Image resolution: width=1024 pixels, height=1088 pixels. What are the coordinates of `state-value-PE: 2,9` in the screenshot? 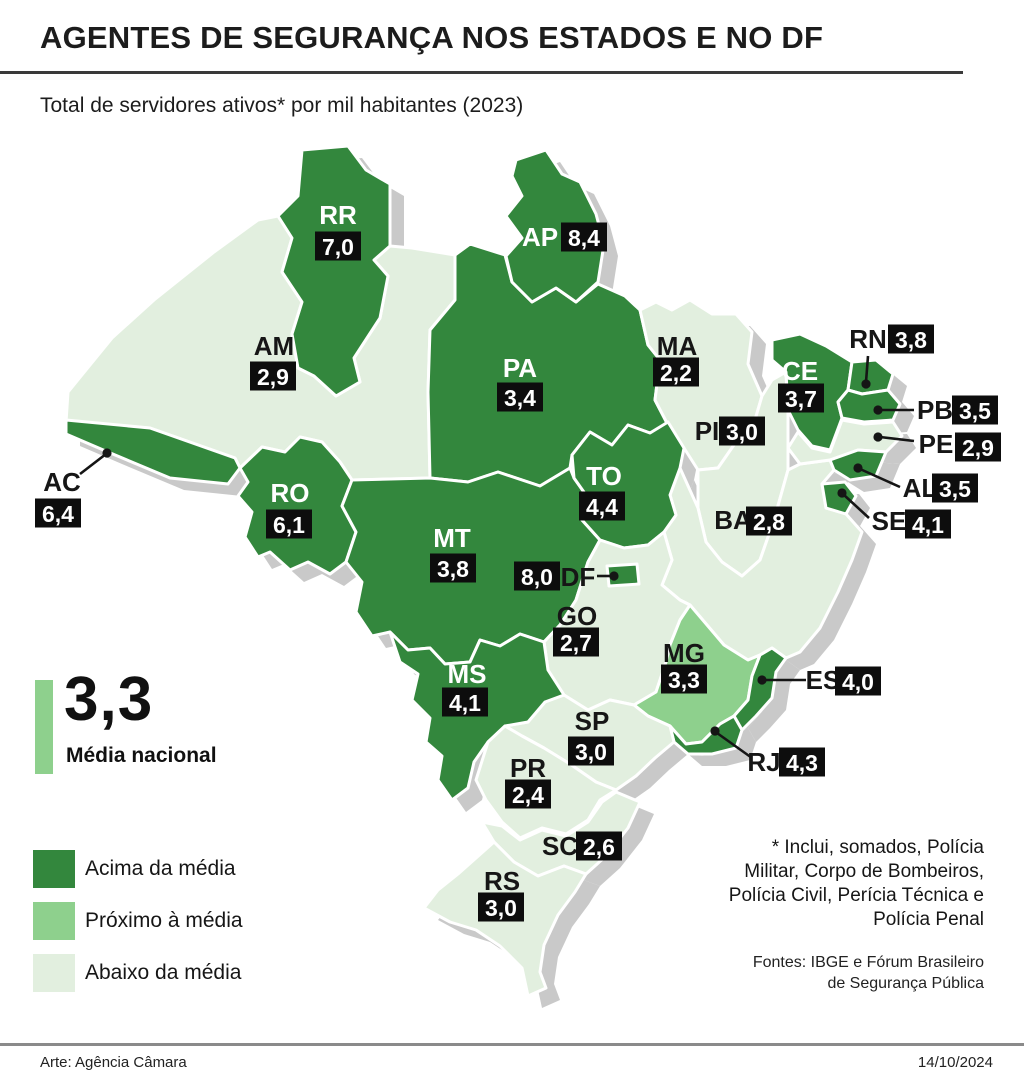 It's located at (978, 448).